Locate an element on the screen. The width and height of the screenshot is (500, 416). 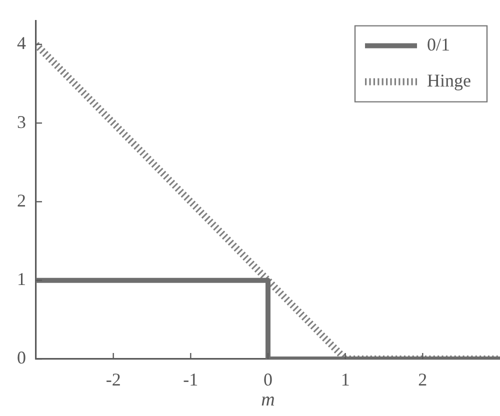
x-tick-label: 0 is located at coordinates (268, 380).